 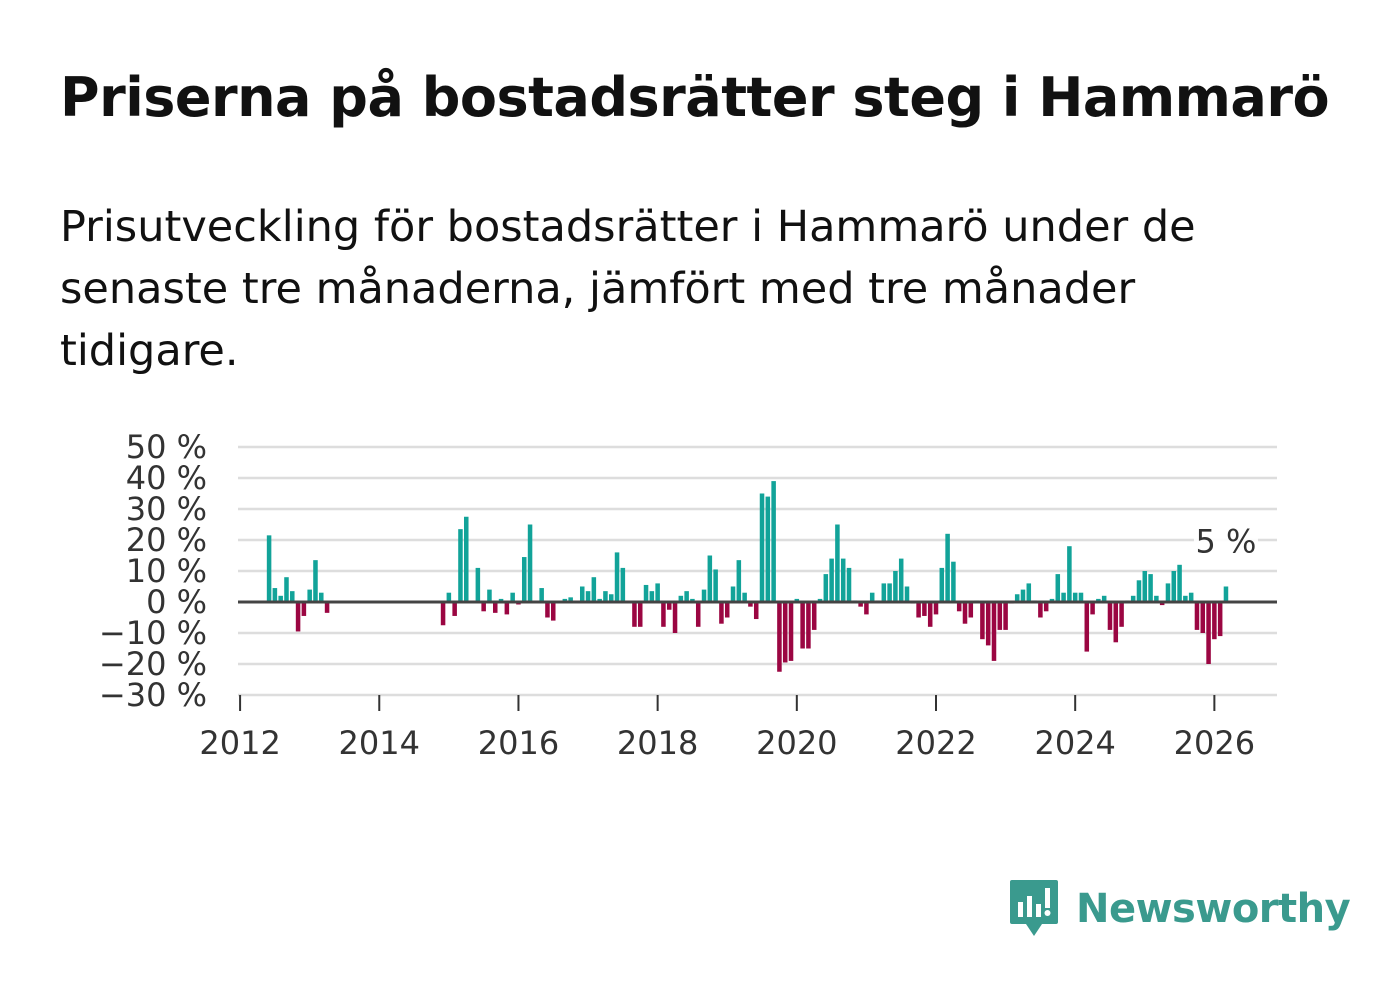 I want to click on x-axis: 2012 2014 2016 2018 2020 2022 2024 2026, so click(x=727, y=728).